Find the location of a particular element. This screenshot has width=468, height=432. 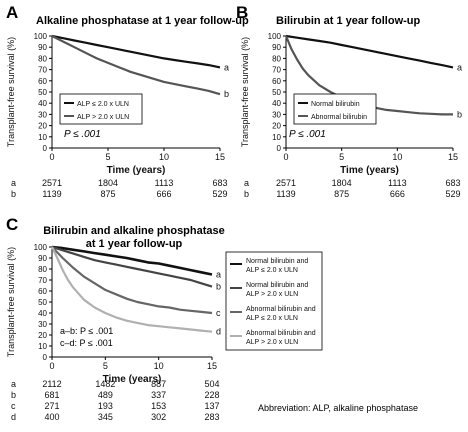

y-tick-label-a-50: 50 is located at coordinates (42, 92).